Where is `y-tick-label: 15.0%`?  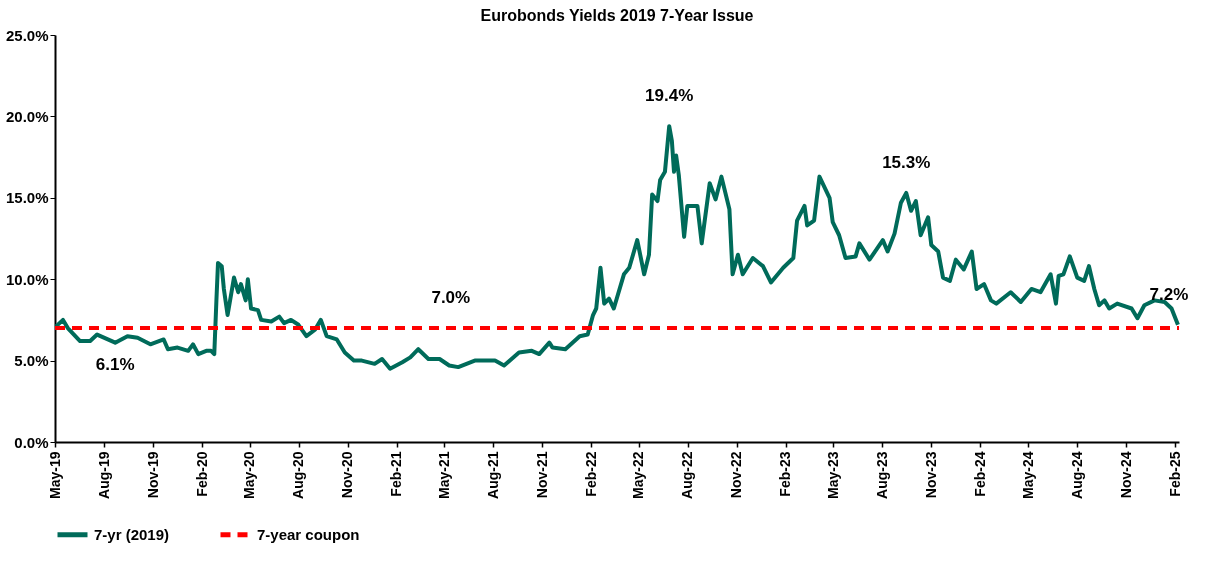
y-tick-label: 15.0% is located at coordinates (27, 198).